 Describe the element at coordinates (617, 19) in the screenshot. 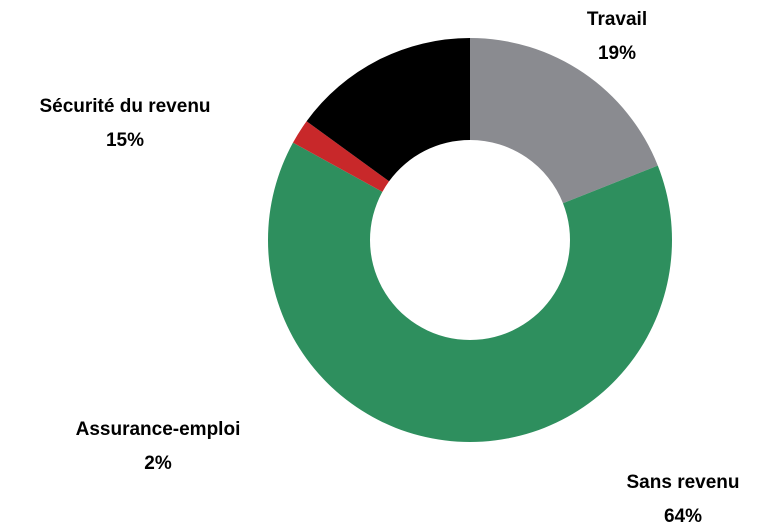

I see `slice-label: Travail` at that location.